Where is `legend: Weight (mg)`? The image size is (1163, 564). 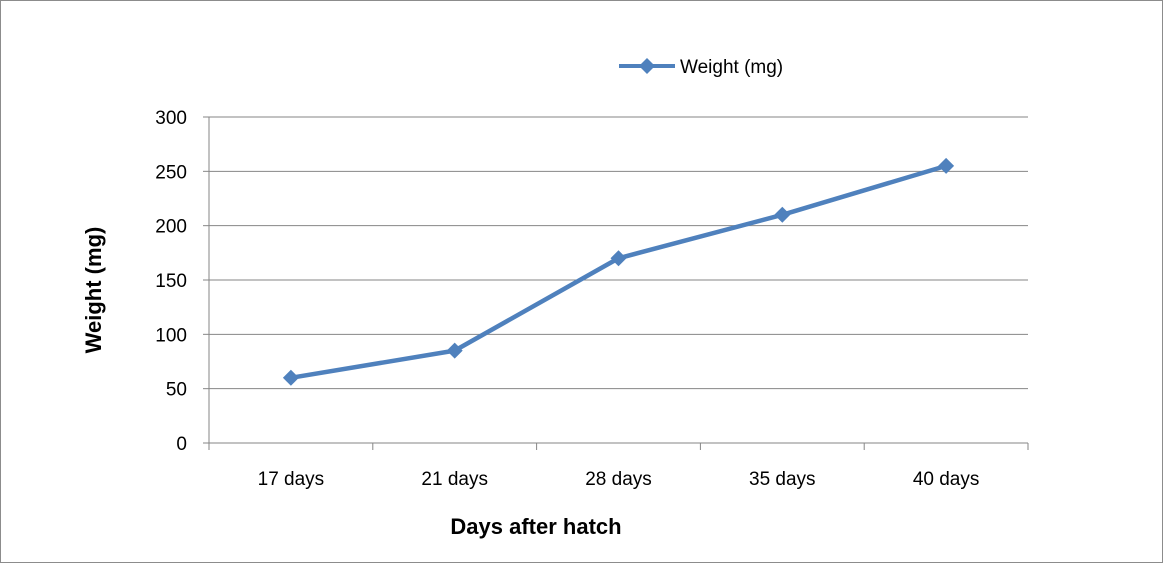
legend: Weight (mg) is located at coordinates (701, 67).